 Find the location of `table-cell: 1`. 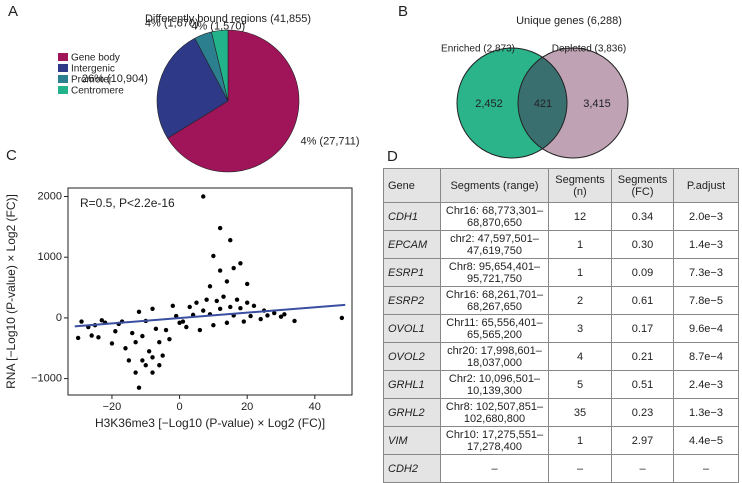

table-cell: 1 is located at coordinates (580, 244).